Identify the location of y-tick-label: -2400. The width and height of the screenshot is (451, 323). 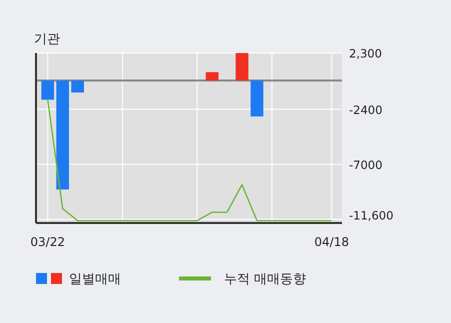
(365, 109).